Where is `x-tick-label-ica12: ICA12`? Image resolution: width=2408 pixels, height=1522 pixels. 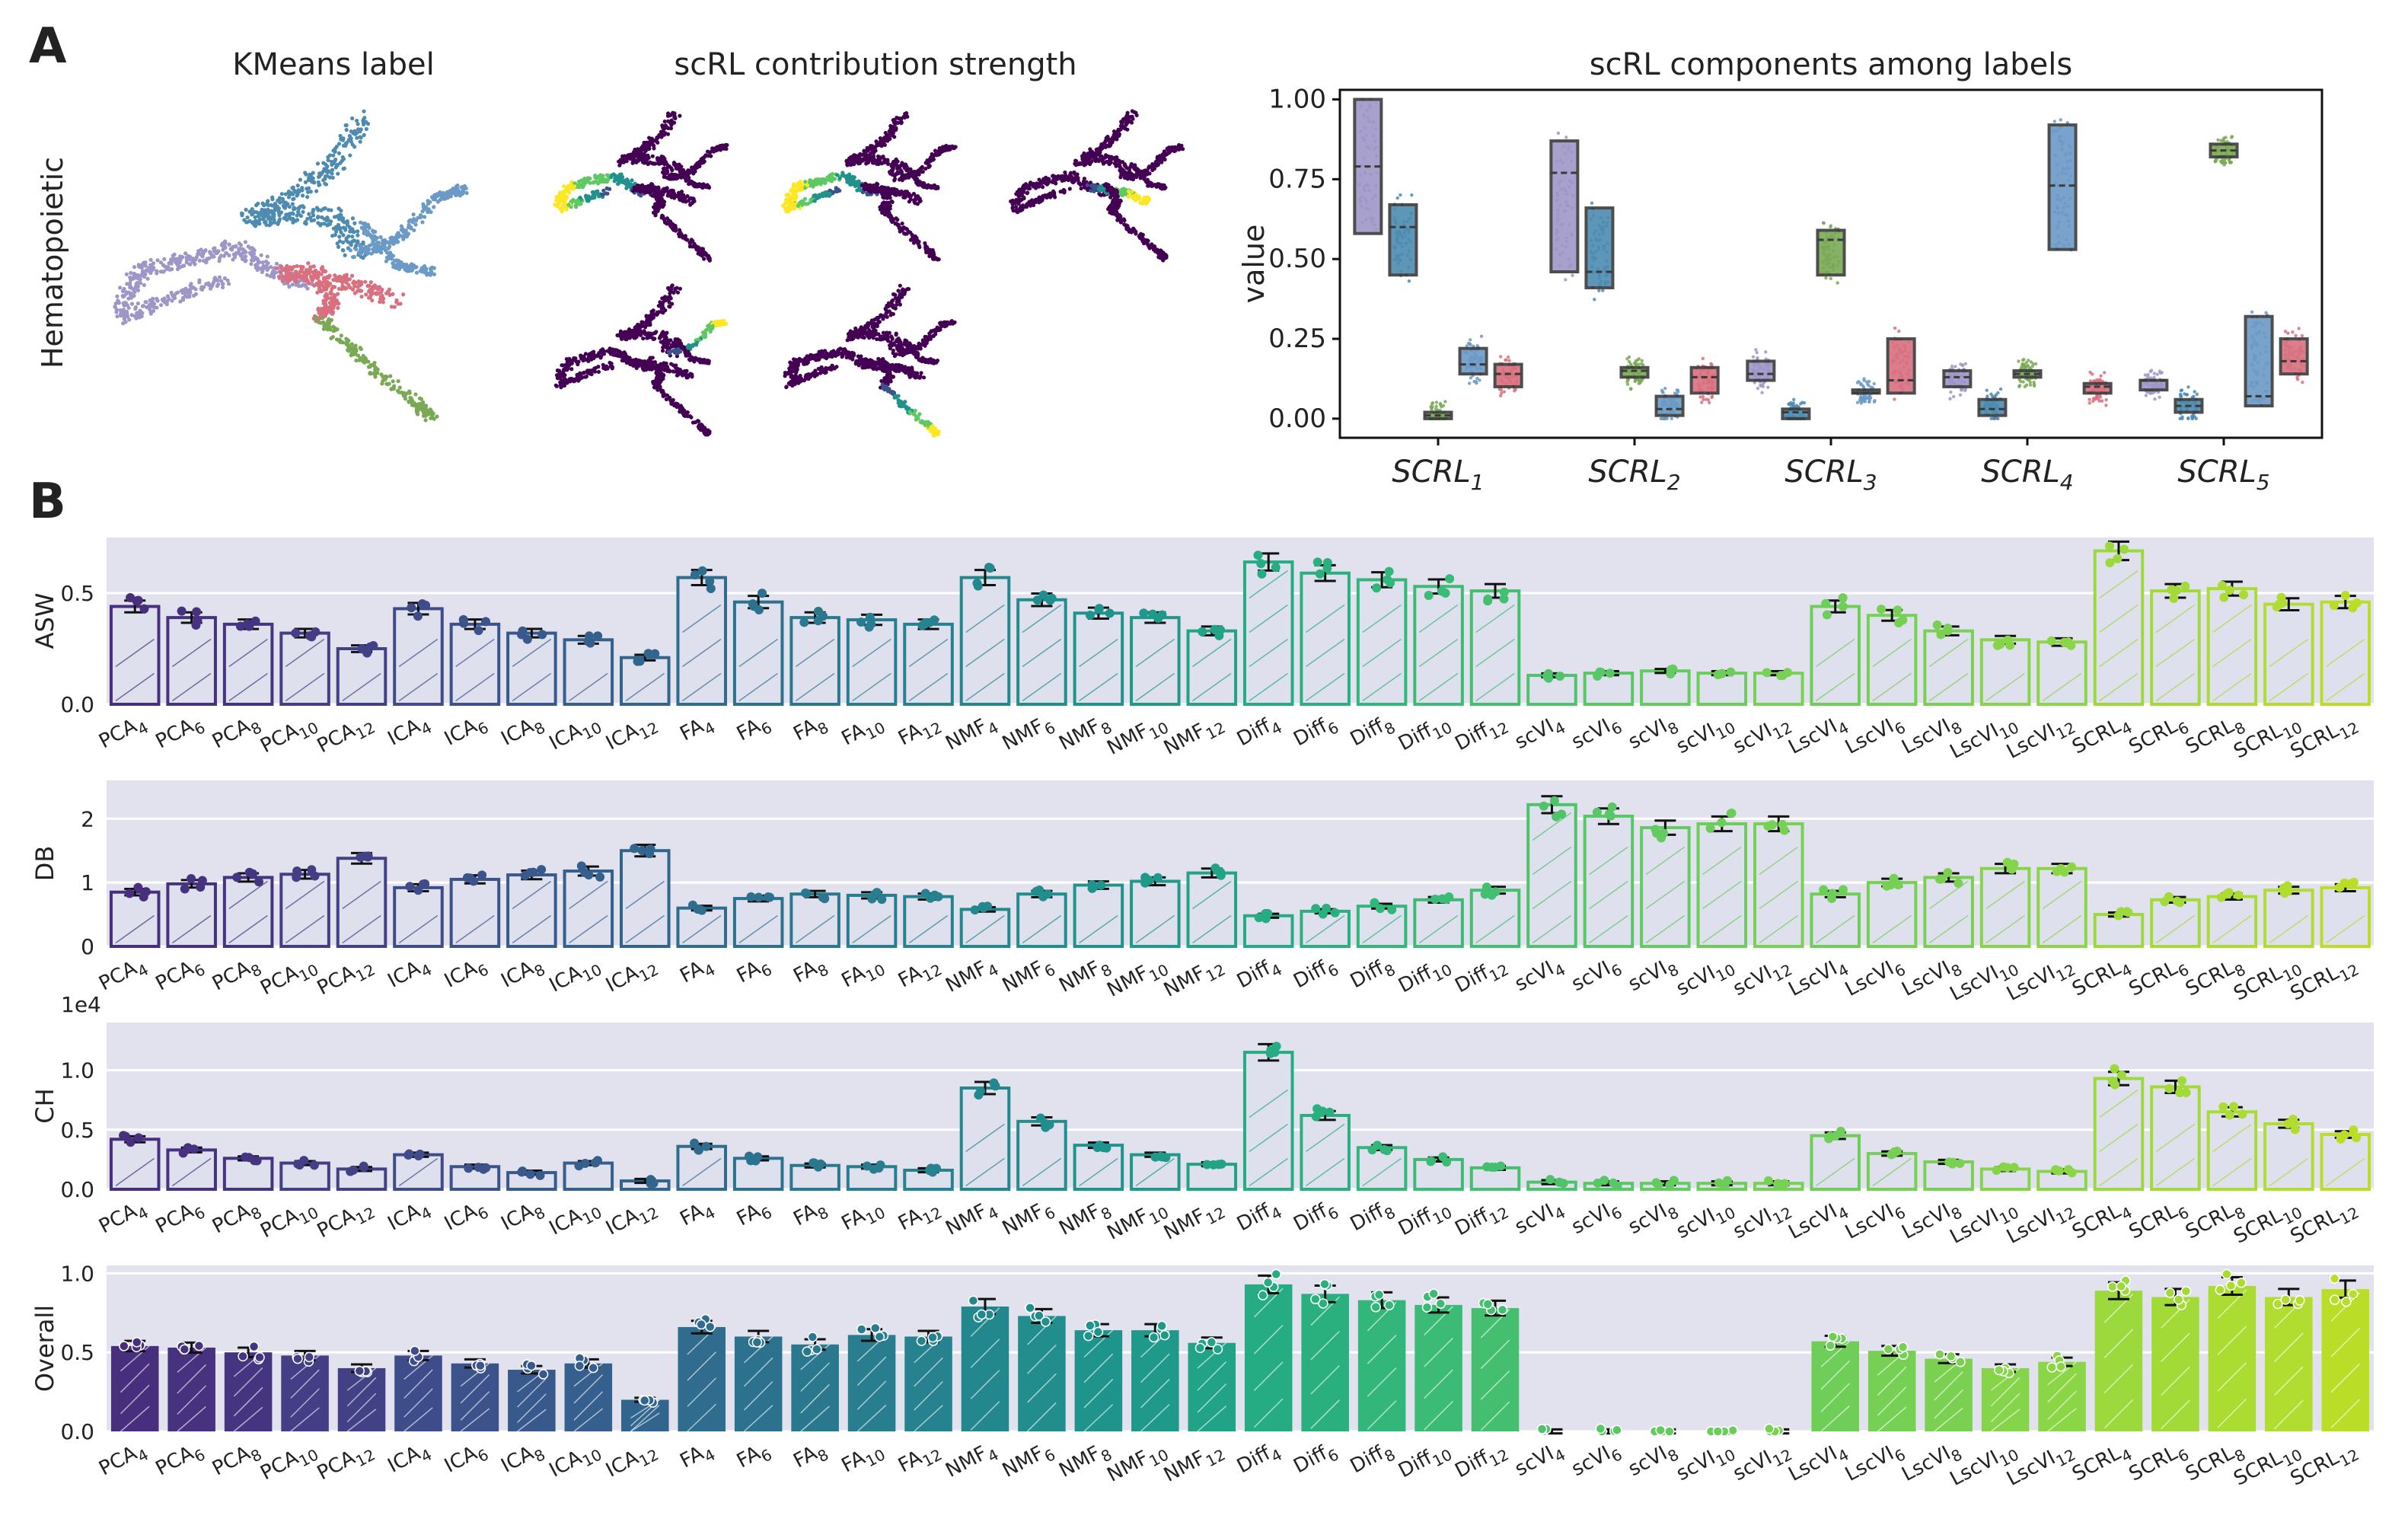
x-tick-label-ica12: ICA12 is located at coordinates (632, 1219).